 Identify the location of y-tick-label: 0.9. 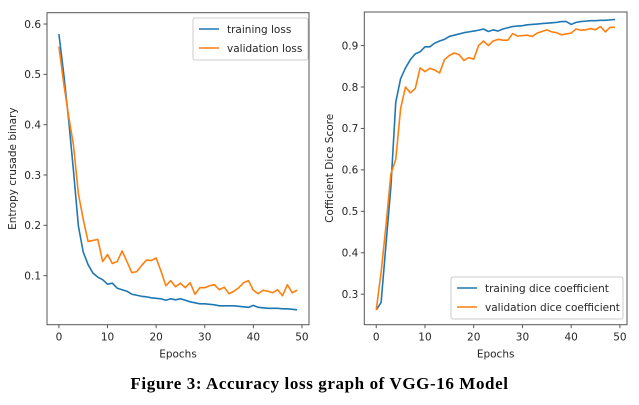
(350, 46).